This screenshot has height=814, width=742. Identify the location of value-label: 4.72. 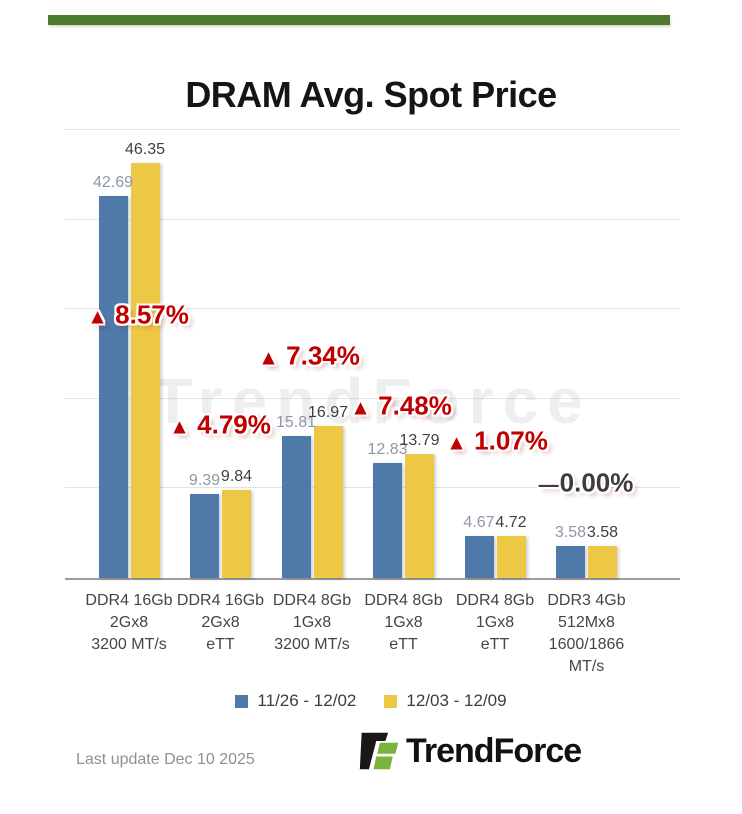
(511, 522).